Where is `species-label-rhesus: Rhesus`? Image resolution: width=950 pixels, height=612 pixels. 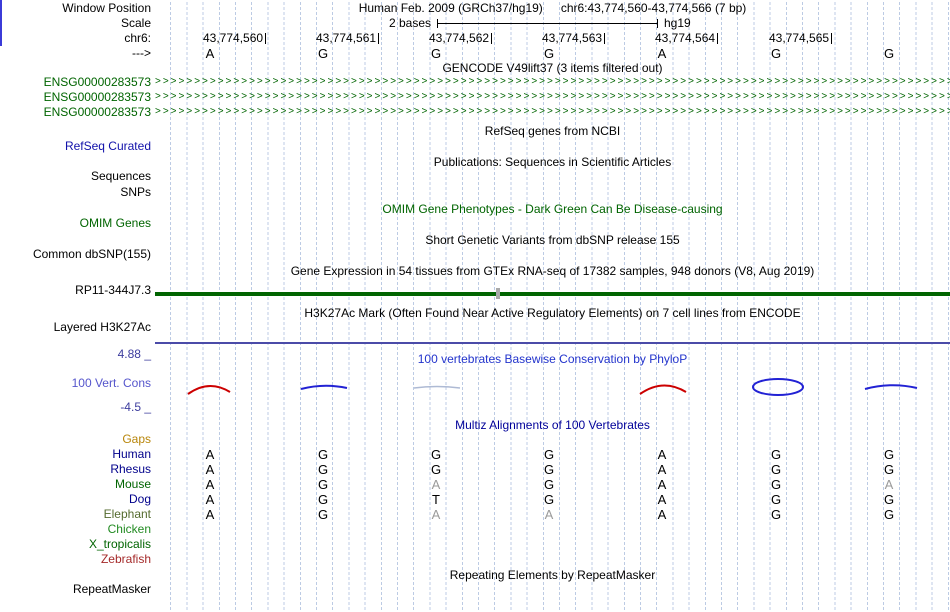
species-label-rhesus: Rhesus is located at coordinates (130, 469).